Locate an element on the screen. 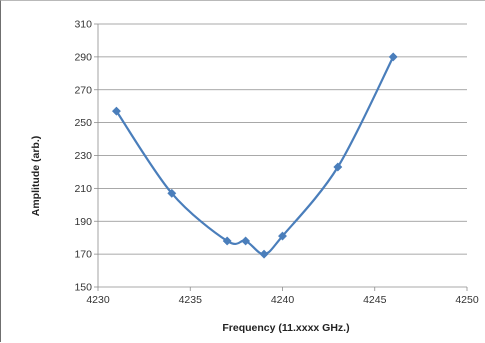  y-tick-labels: 150 170 190 210 230 250 270 290 310 is located at coordinates (83, 156).